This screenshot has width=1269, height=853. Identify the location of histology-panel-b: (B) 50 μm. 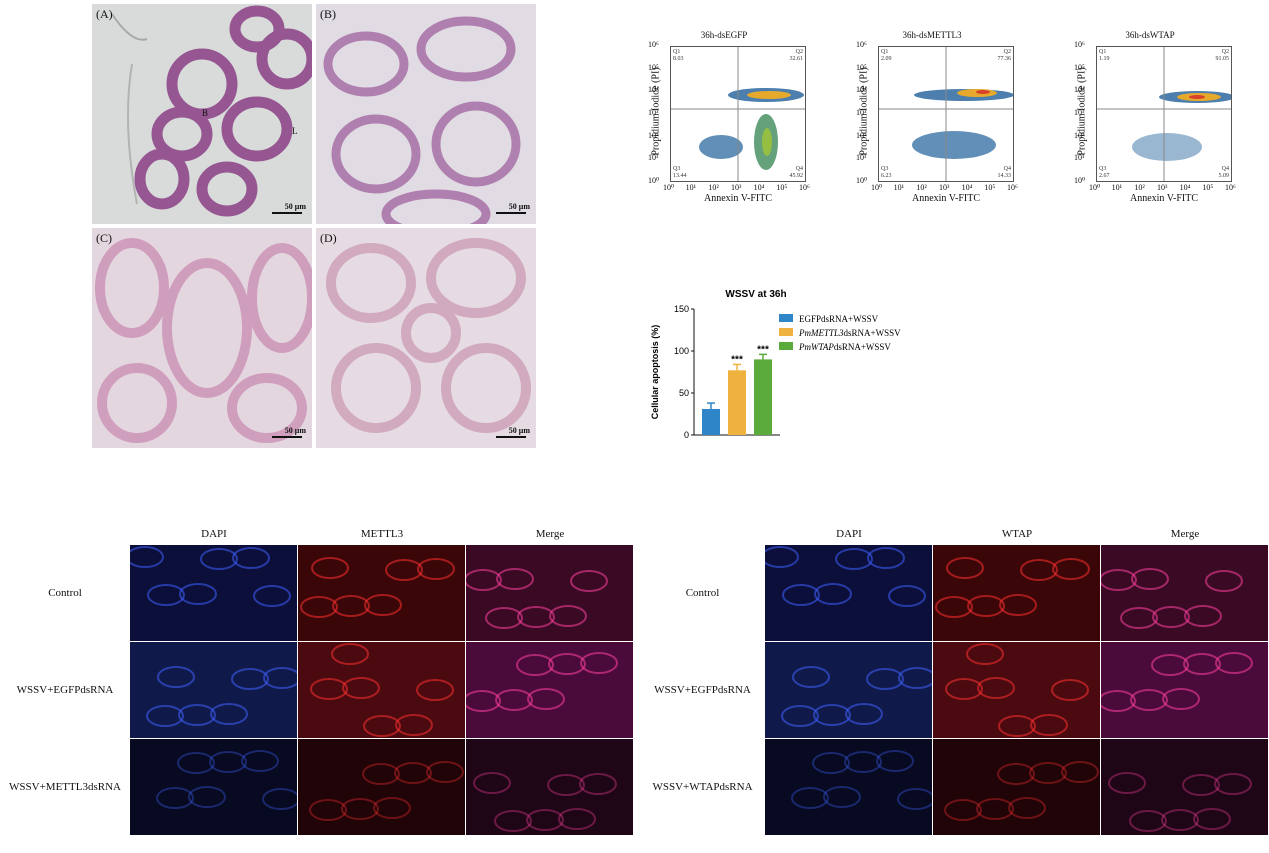
(426, 114).